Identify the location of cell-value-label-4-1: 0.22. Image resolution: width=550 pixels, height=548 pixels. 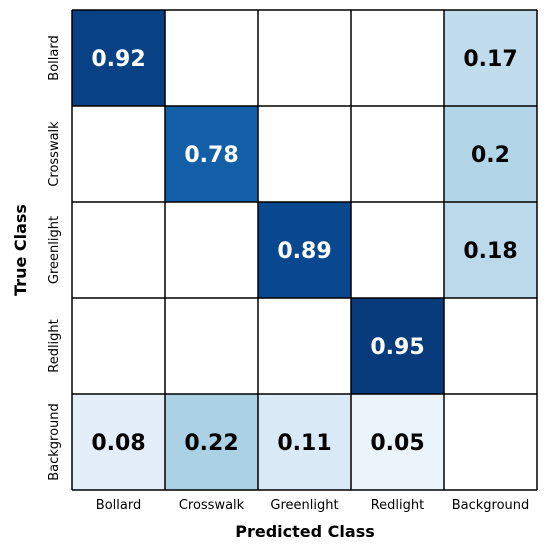
(211, 443).